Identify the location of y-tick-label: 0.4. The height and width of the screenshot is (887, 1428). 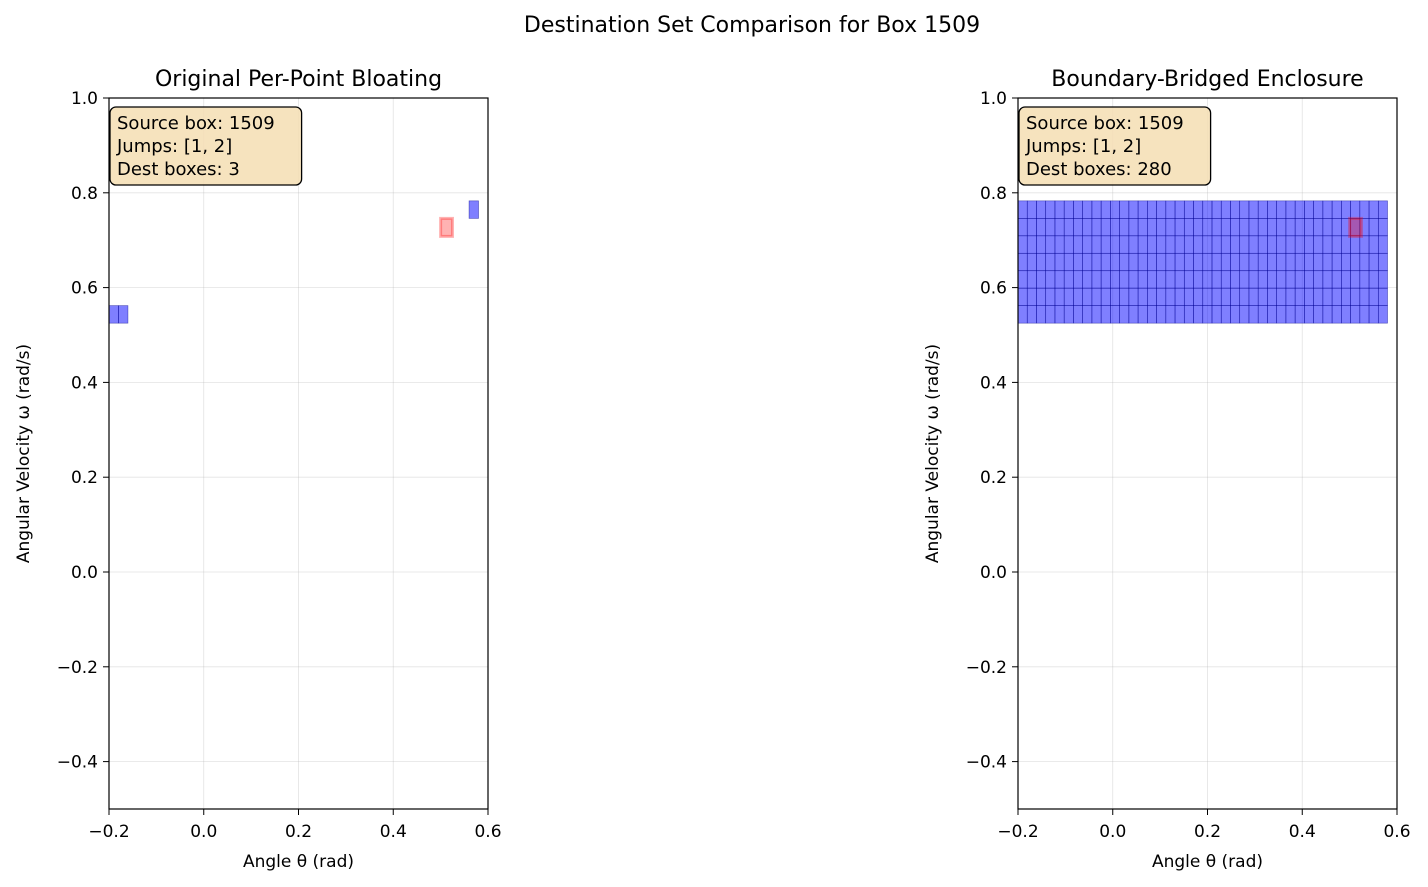
(84, 383).